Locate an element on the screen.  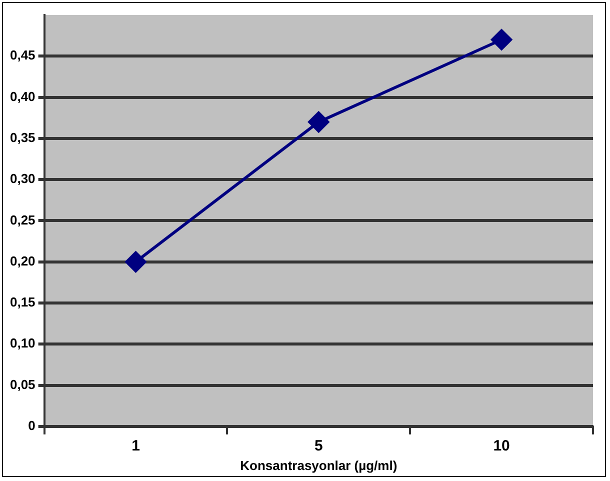
y-tick-label: 0,45 is located at coordinates (23, 55).